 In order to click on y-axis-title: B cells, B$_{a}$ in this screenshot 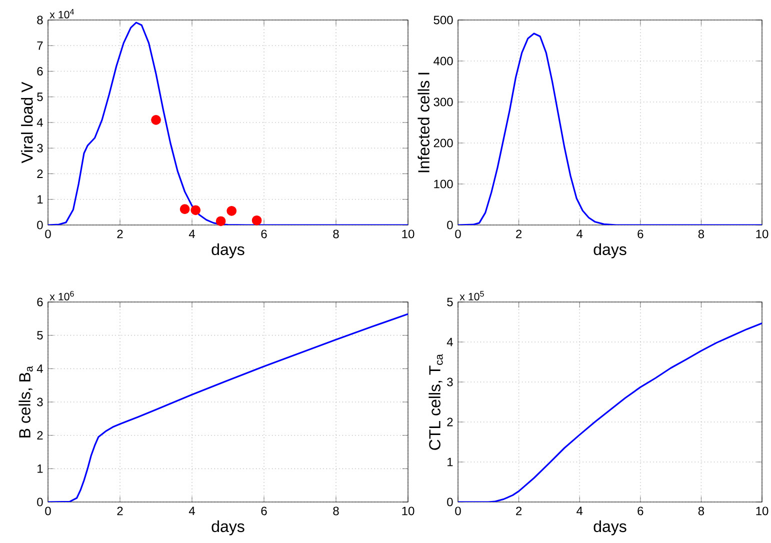, I will do `click(25, 402)`.